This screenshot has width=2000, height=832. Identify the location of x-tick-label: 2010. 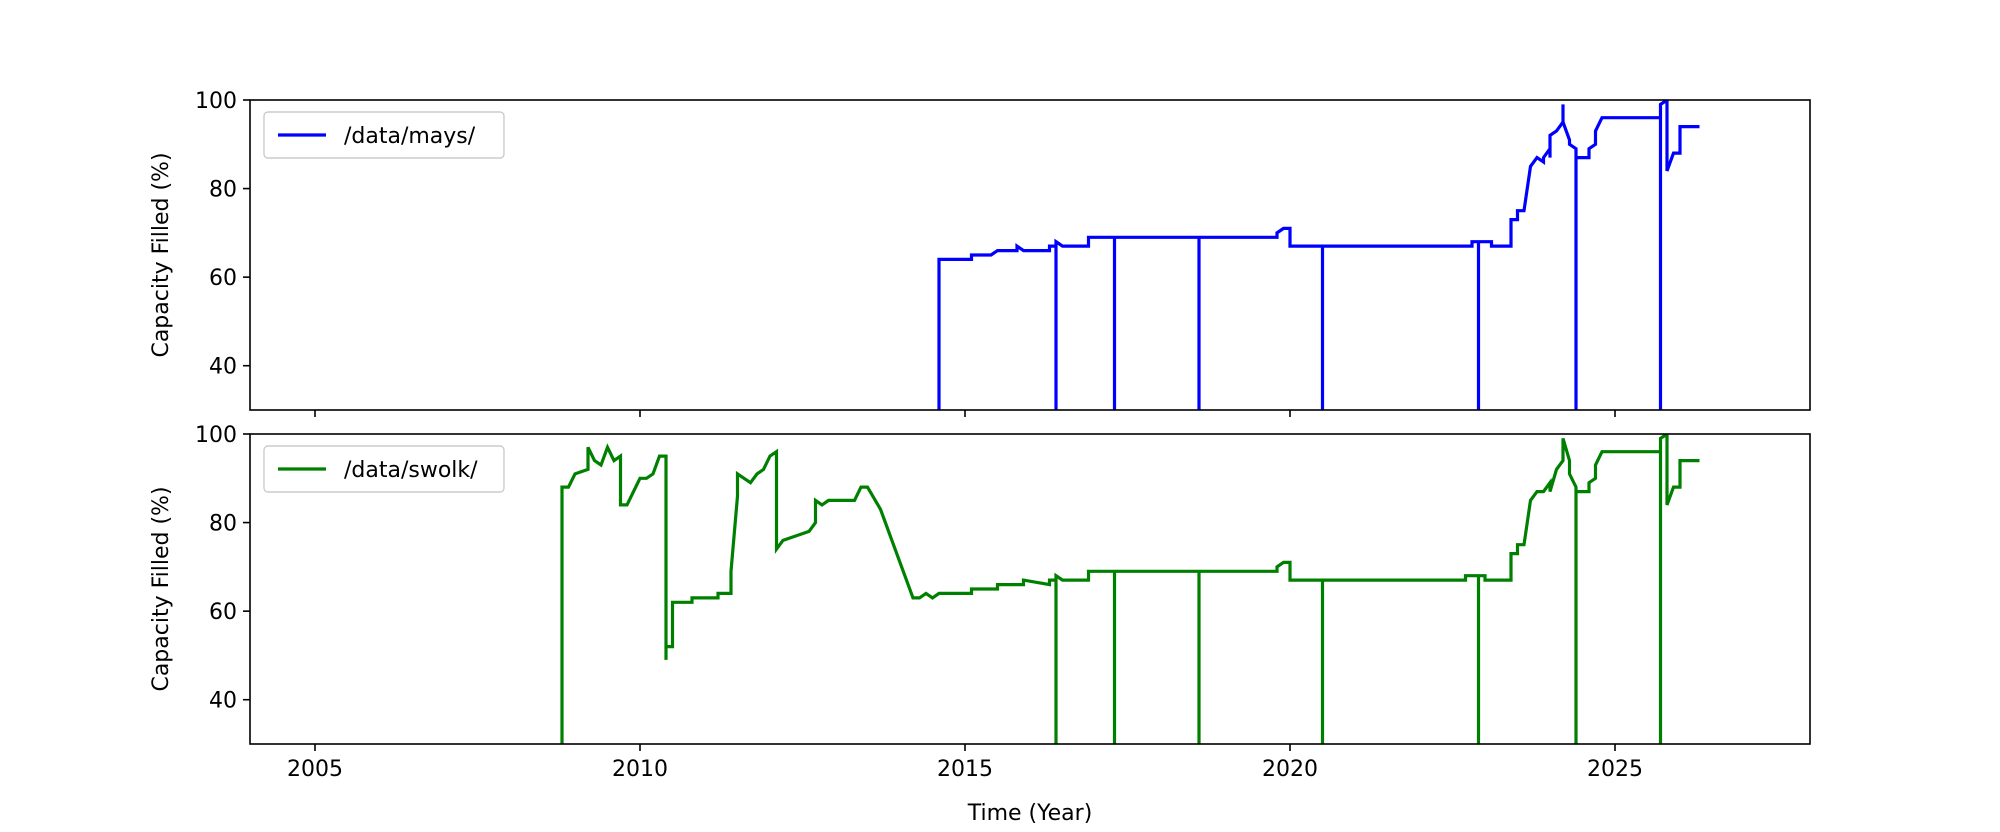
(640, 769).